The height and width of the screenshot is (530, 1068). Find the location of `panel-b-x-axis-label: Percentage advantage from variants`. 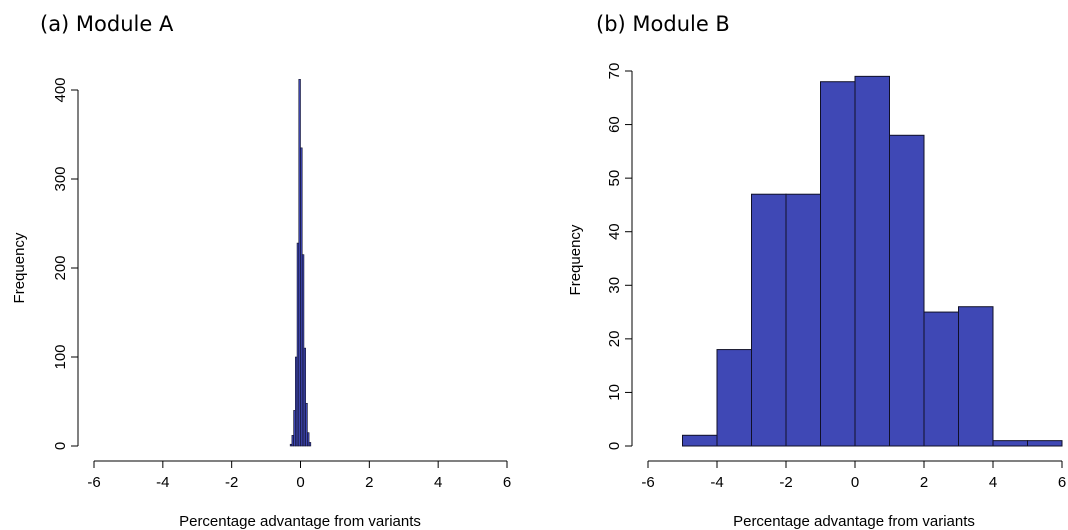

panel-b-x-axis-label: Percentage advantage from variants is located at coordinates (854, 521).